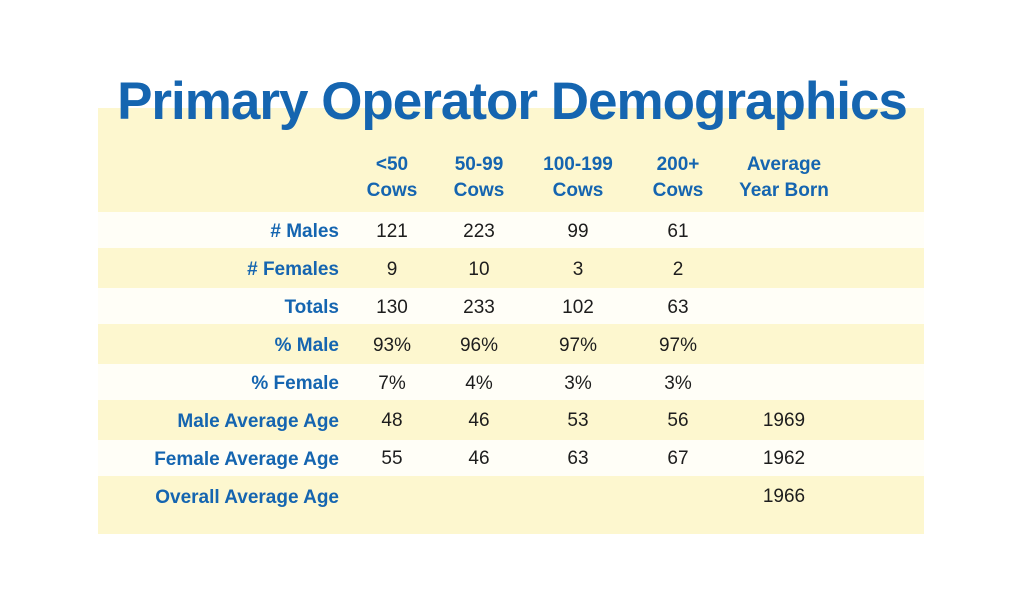 This screenshot has height=597, width=1024. What do you see at coordinates (578, 178) in the screenshot?
I see `column-header: 100-199 Cows` at bounding box center [578, 178].